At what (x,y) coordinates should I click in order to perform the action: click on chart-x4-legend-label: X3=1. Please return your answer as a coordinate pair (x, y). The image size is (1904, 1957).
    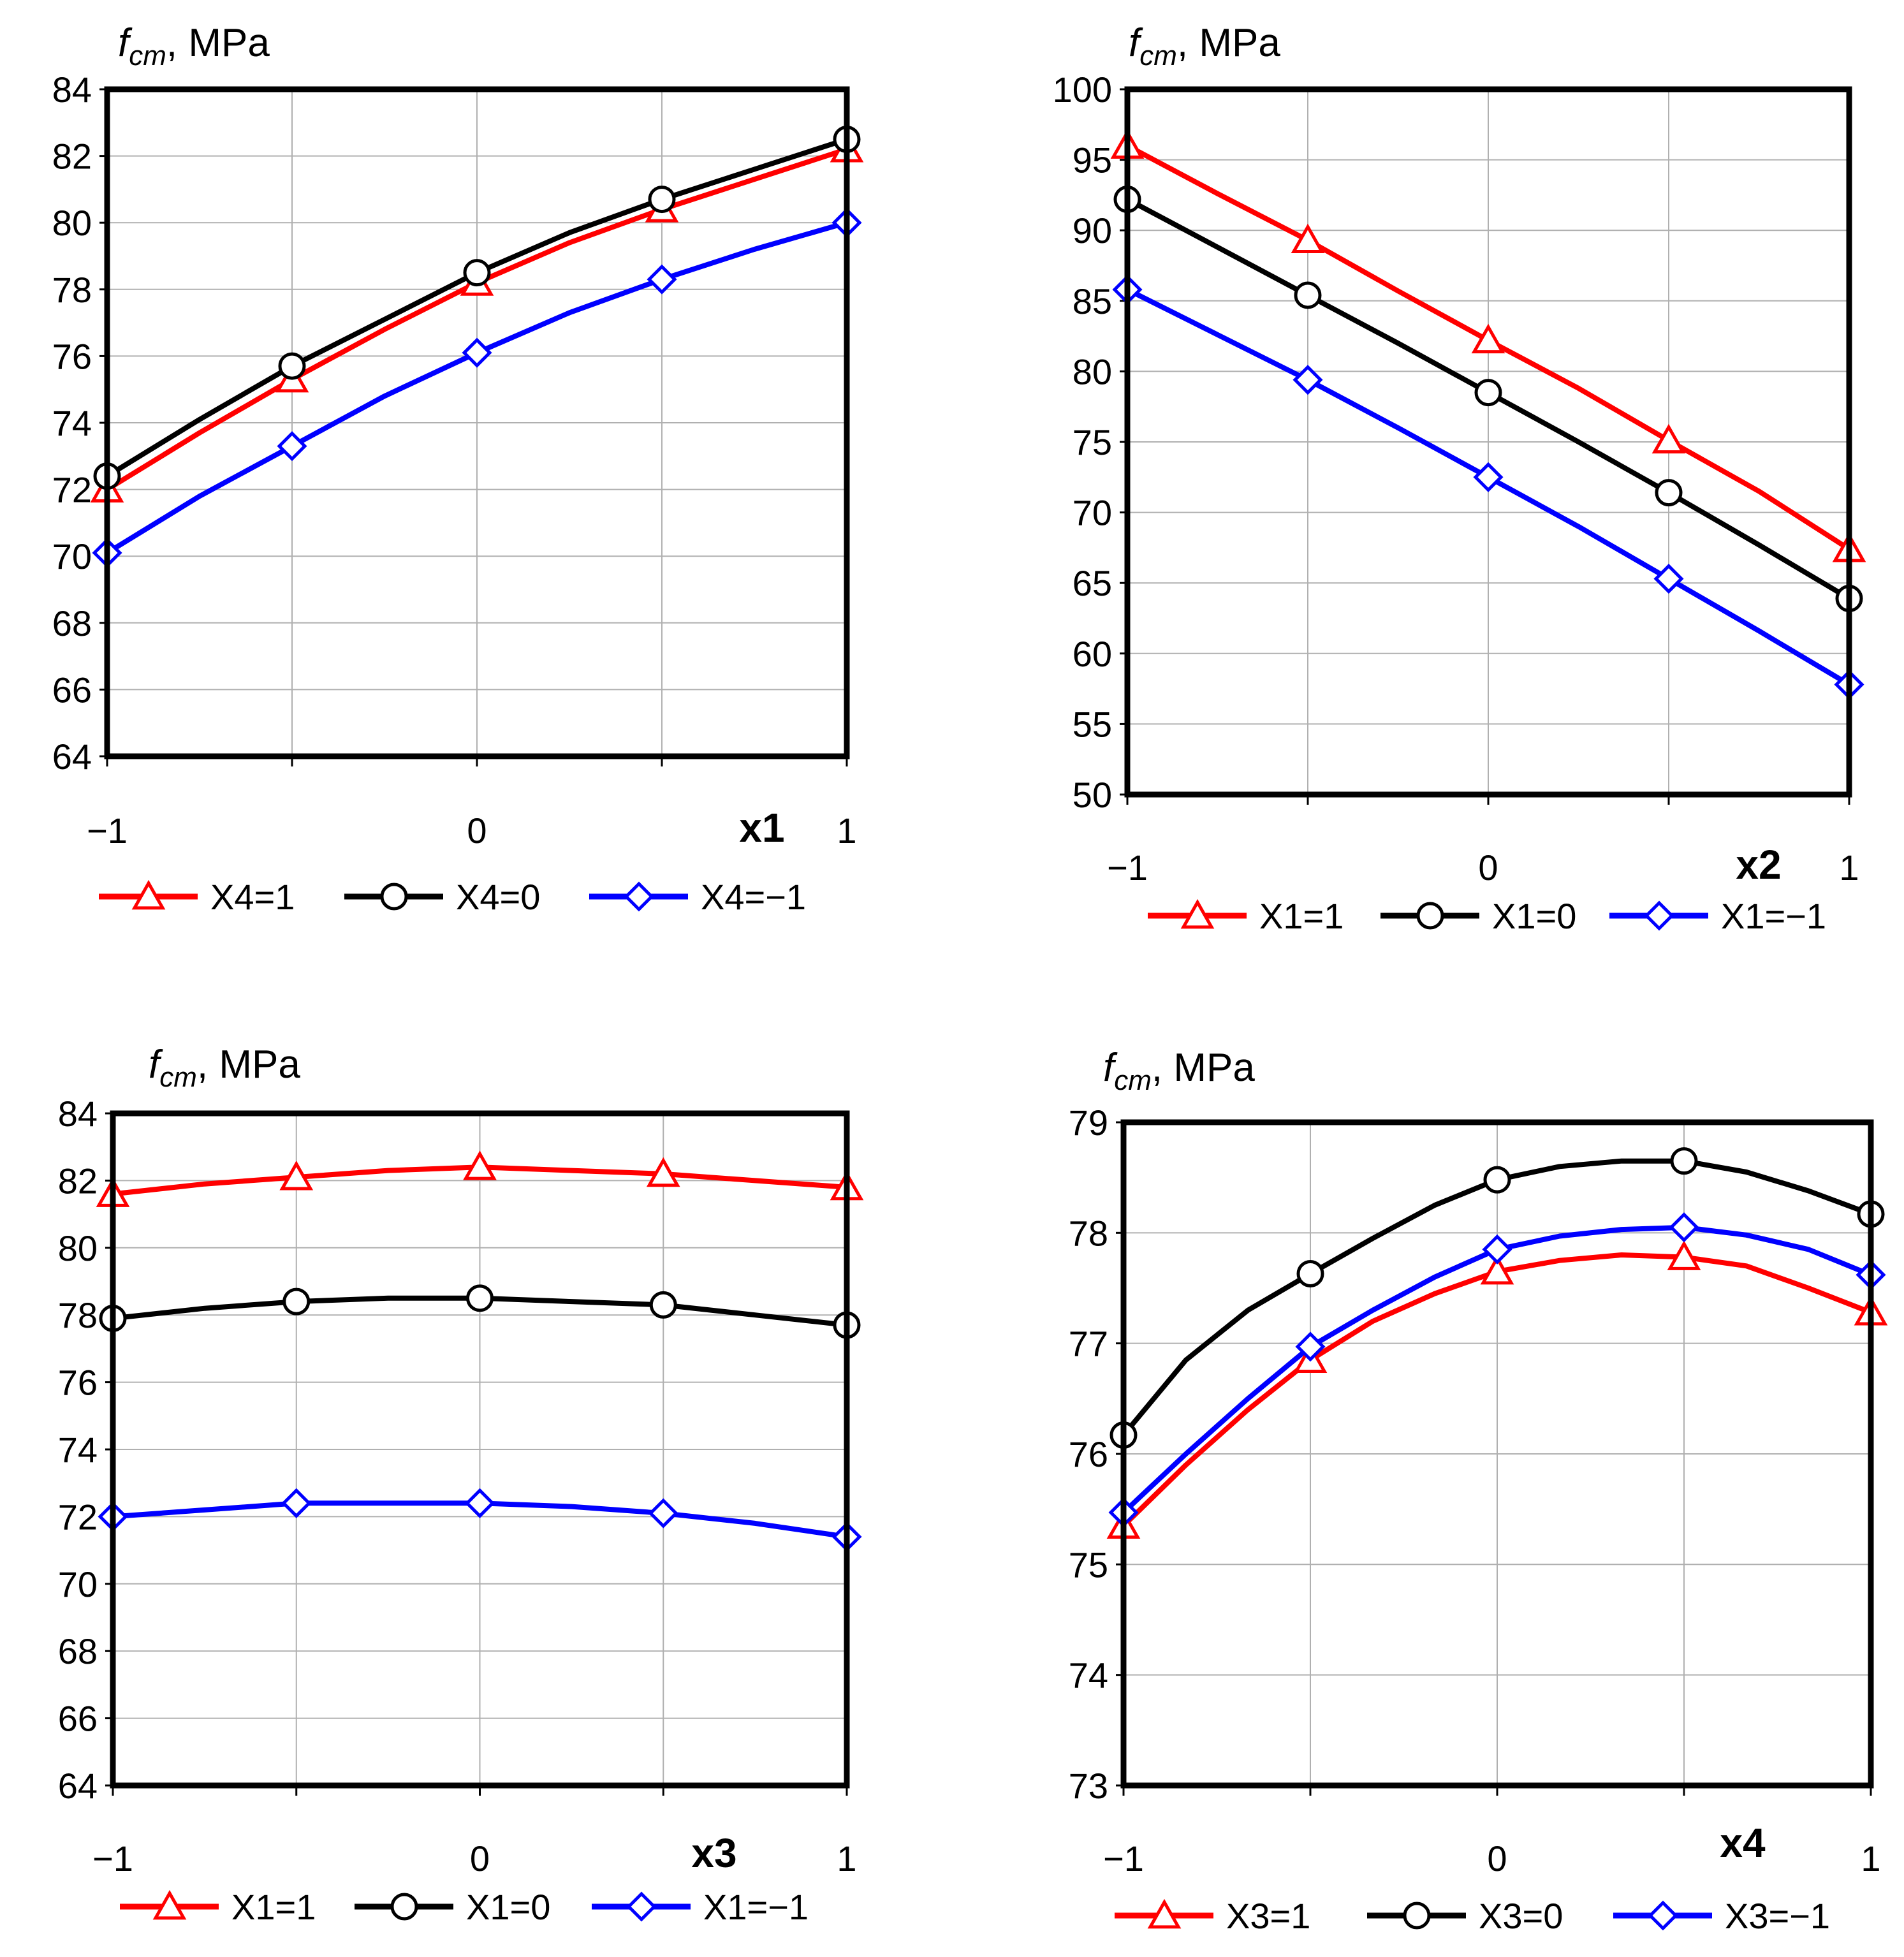
    Looking at the image, I should click on (1268, 1916).